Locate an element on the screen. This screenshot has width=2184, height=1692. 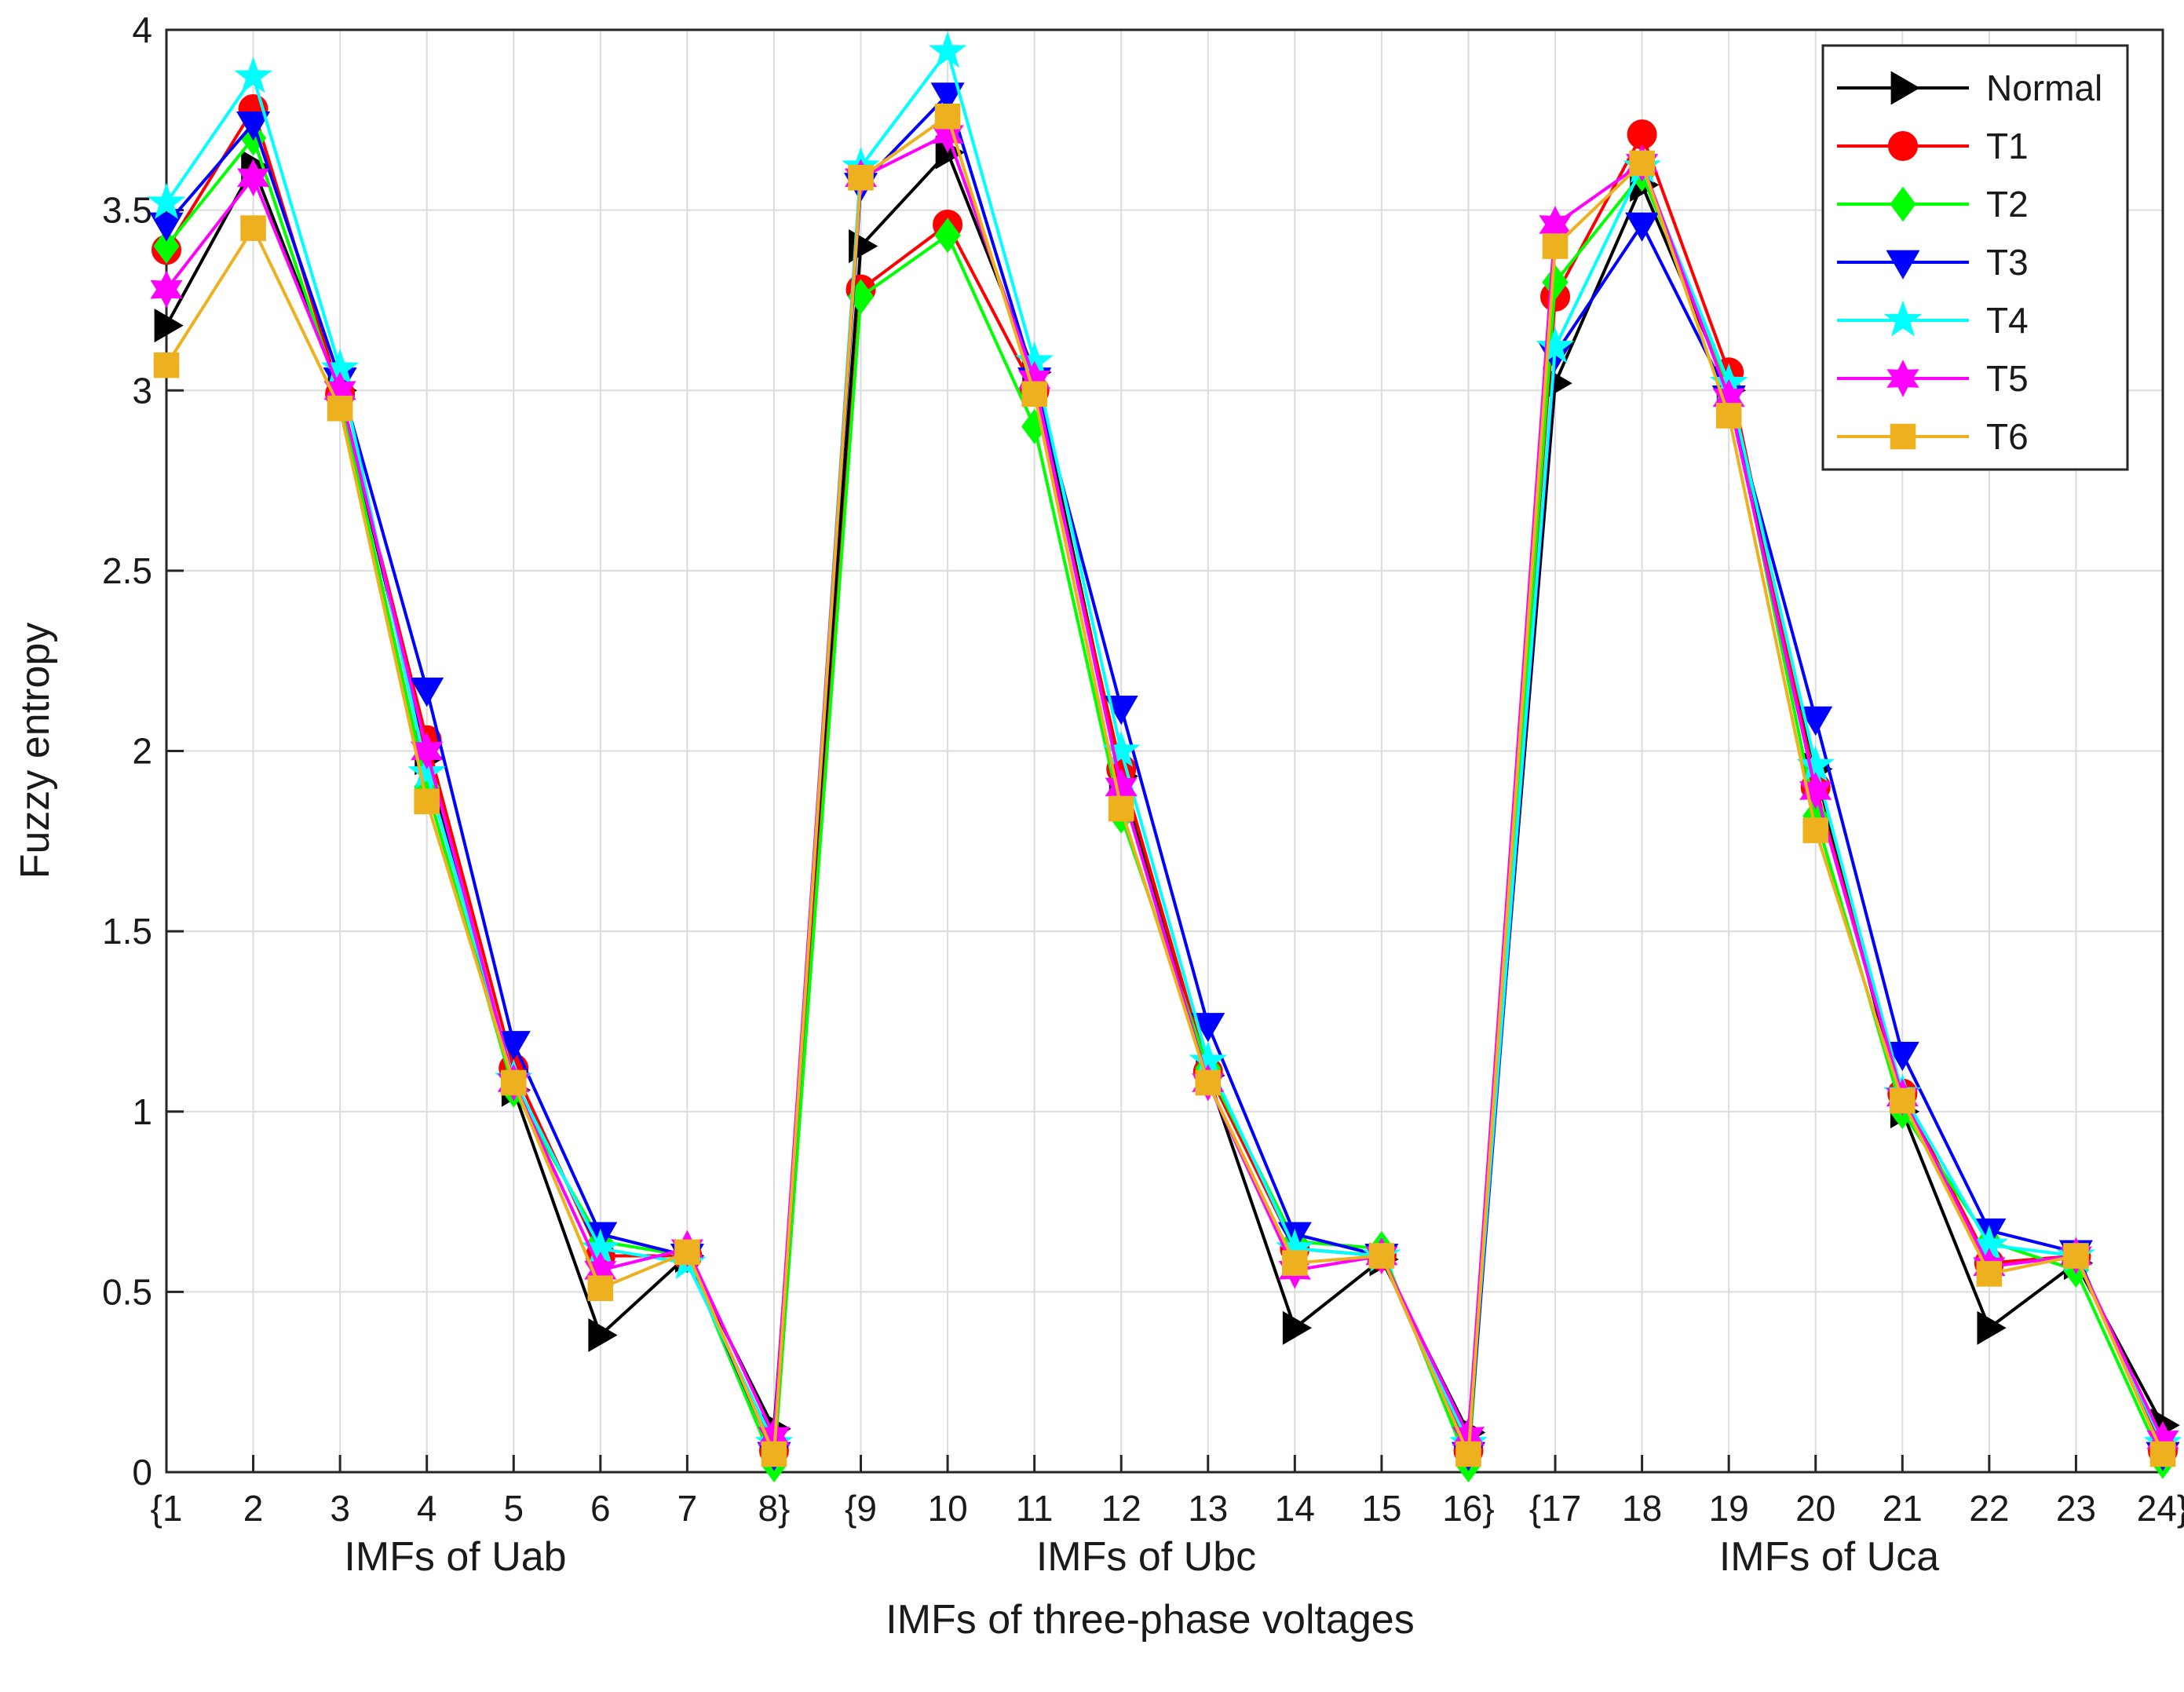
legend-item-t1: T1 is located at coordinates (1933, 146).